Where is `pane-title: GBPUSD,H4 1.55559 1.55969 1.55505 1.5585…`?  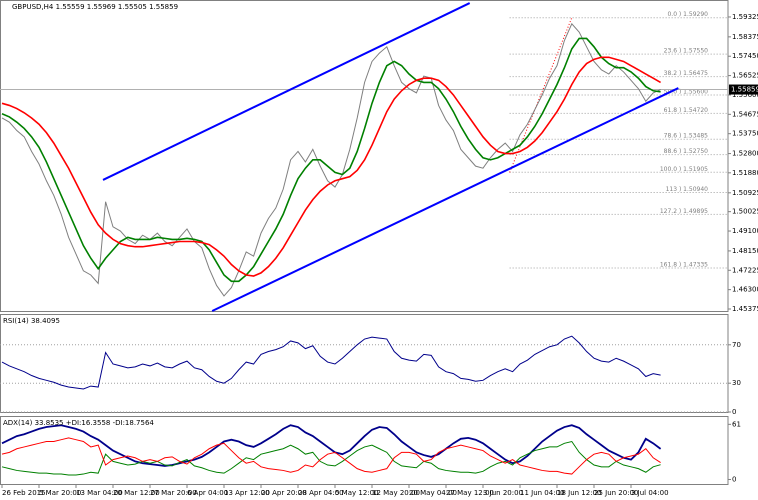
pane-title: GBPUSD,H4 1.55559 1.55969 1.55505 1.5585… is located at coordinates (95, 7).